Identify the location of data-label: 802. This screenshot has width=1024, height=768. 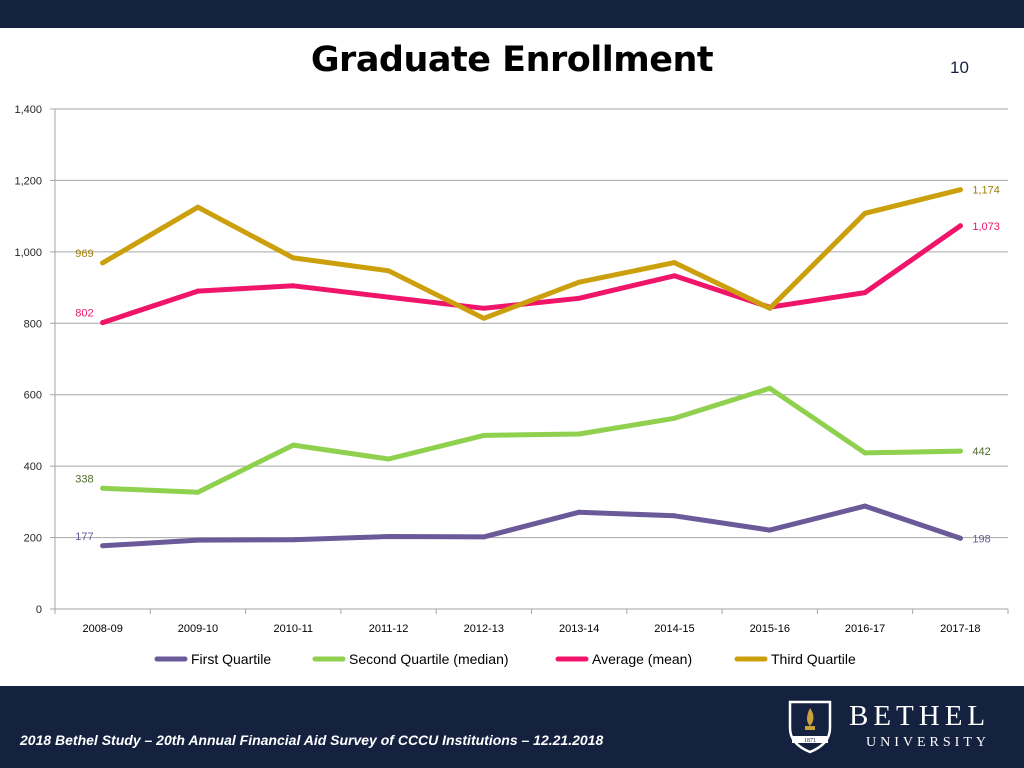
(84, 314).